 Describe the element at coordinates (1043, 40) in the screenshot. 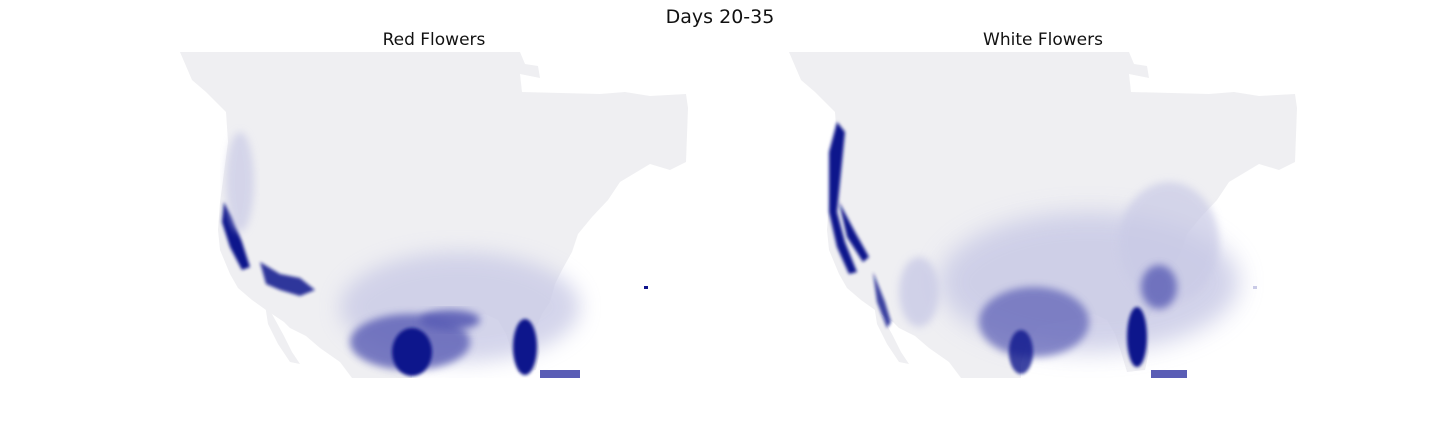

I see `panel-title-white-flowers: White Flowers` at that location.